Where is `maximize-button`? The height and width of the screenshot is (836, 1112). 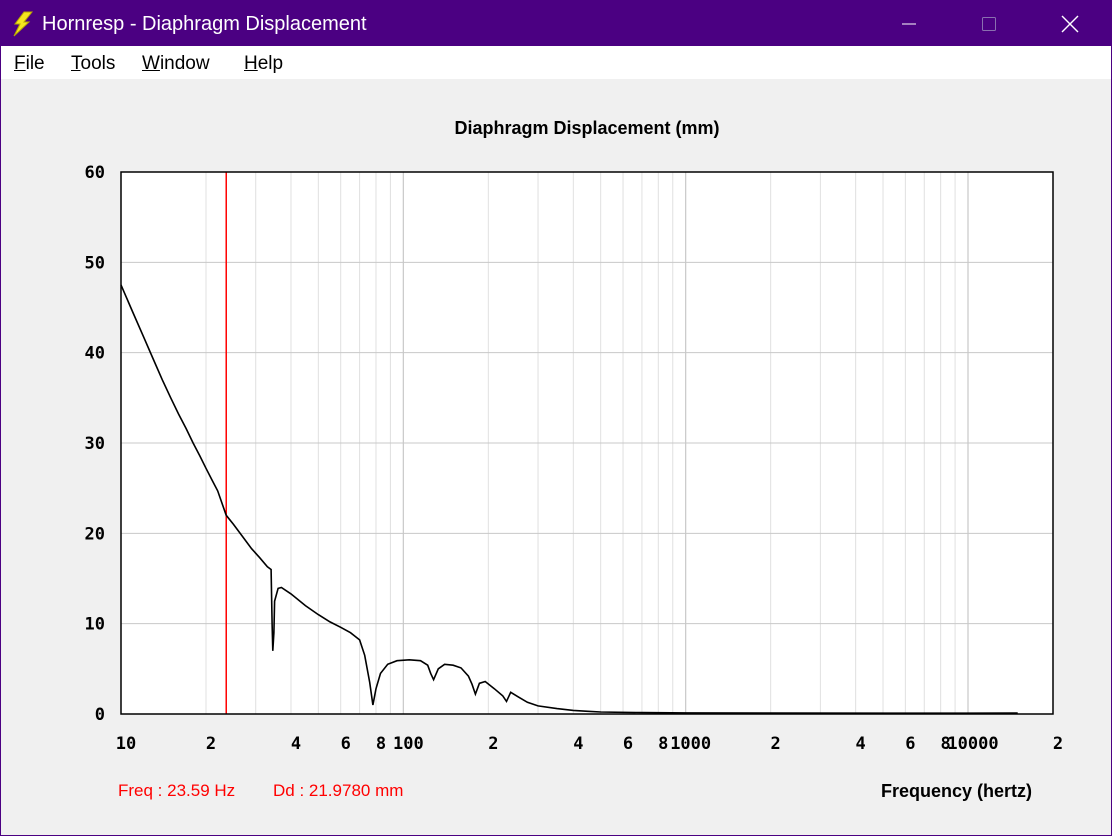 maximize-button is located at coordinates (989, 23).